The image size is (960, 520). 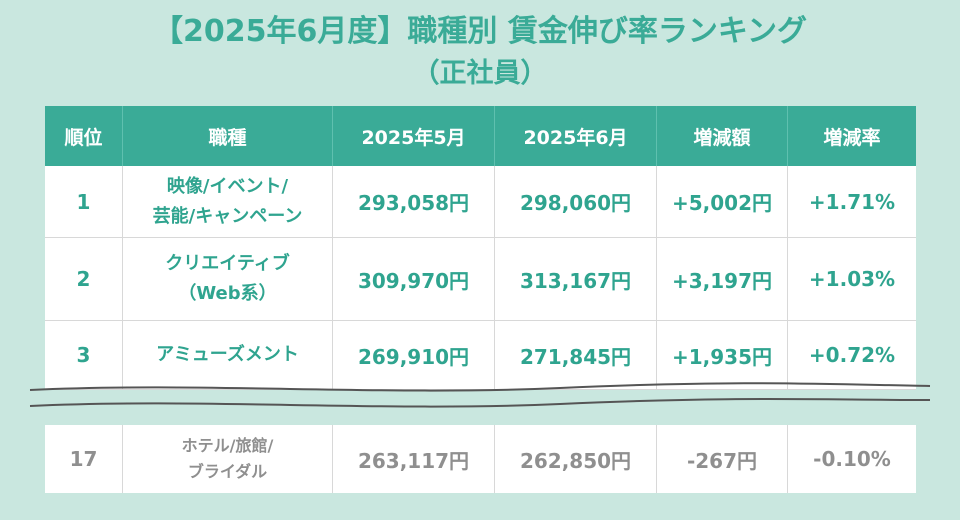 I want to click on table-break-squiggle, so click(x=480, y=395).